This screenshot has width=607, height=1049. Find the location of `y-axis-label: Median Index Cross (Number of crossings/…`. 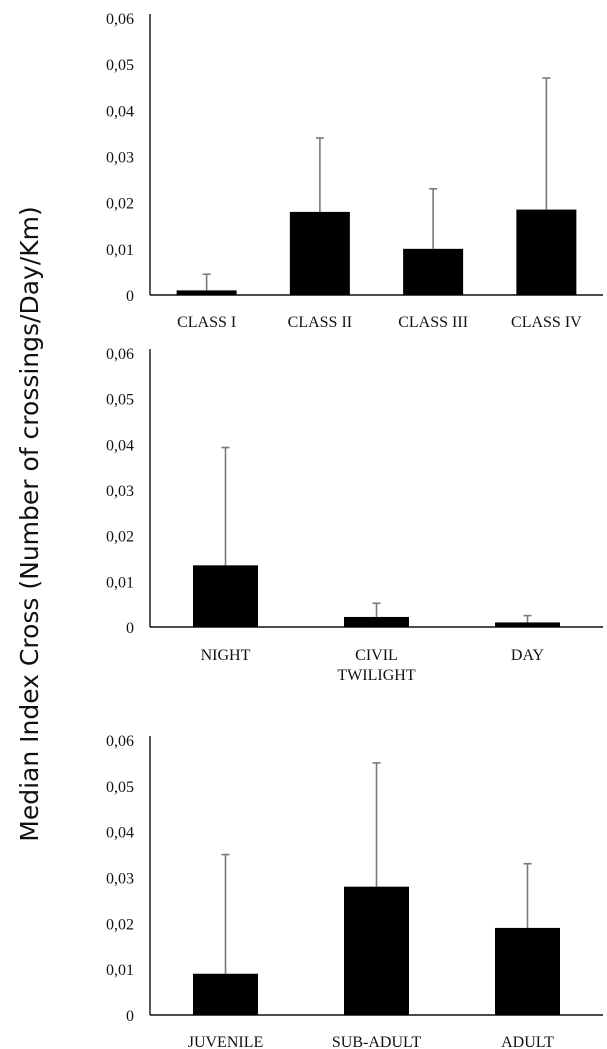

y-axis-label: Median Index Cross (Number of crossings/… is located at coordinates (29, 524).